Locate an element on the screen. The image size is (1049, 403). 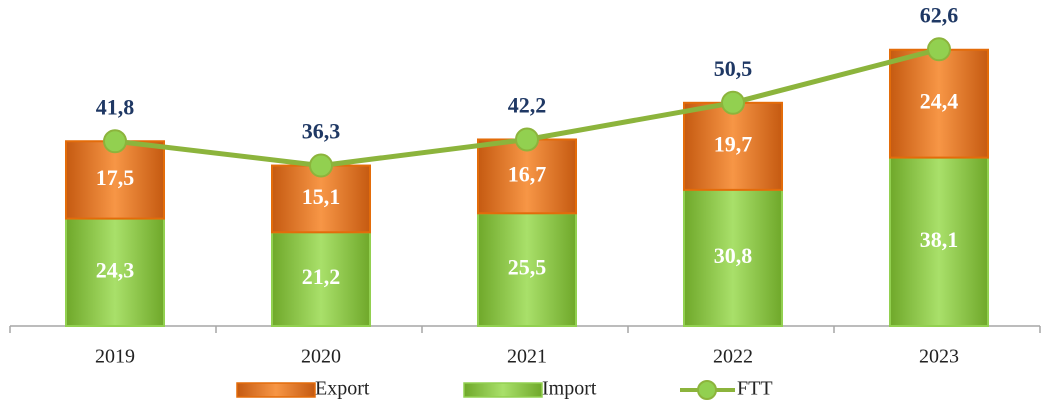
x-tick-label: 2022 is located at coordinates (733, 357).